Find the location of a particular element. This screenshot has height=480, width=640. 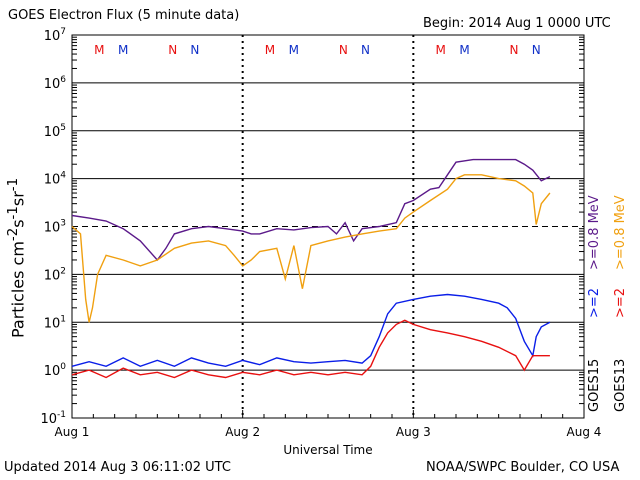

updated-timestamp: Updated 2014 Aug 3 06:11:02 UTC is located at coordinates (117, 467).